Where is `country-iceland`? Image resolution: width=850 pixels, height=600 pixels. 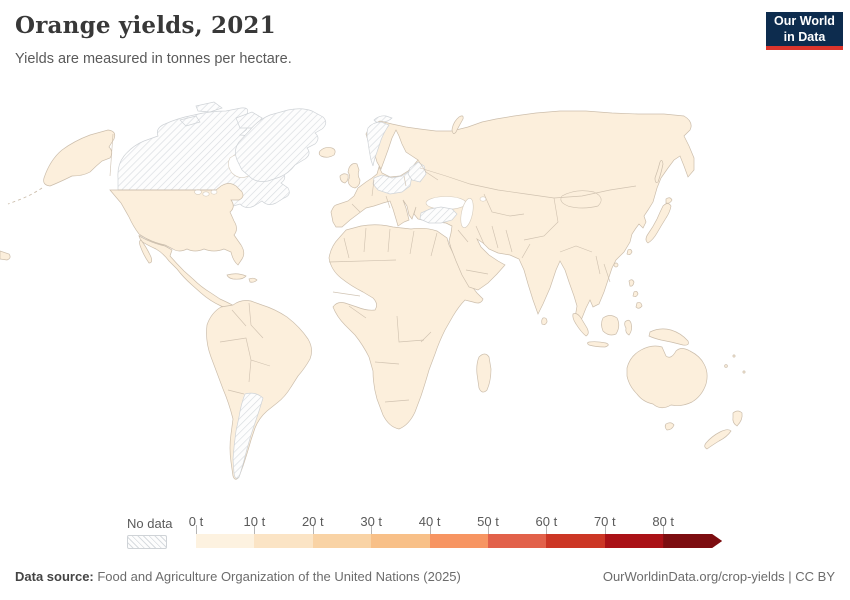
country-iceland is located at coordinates (327, 152).